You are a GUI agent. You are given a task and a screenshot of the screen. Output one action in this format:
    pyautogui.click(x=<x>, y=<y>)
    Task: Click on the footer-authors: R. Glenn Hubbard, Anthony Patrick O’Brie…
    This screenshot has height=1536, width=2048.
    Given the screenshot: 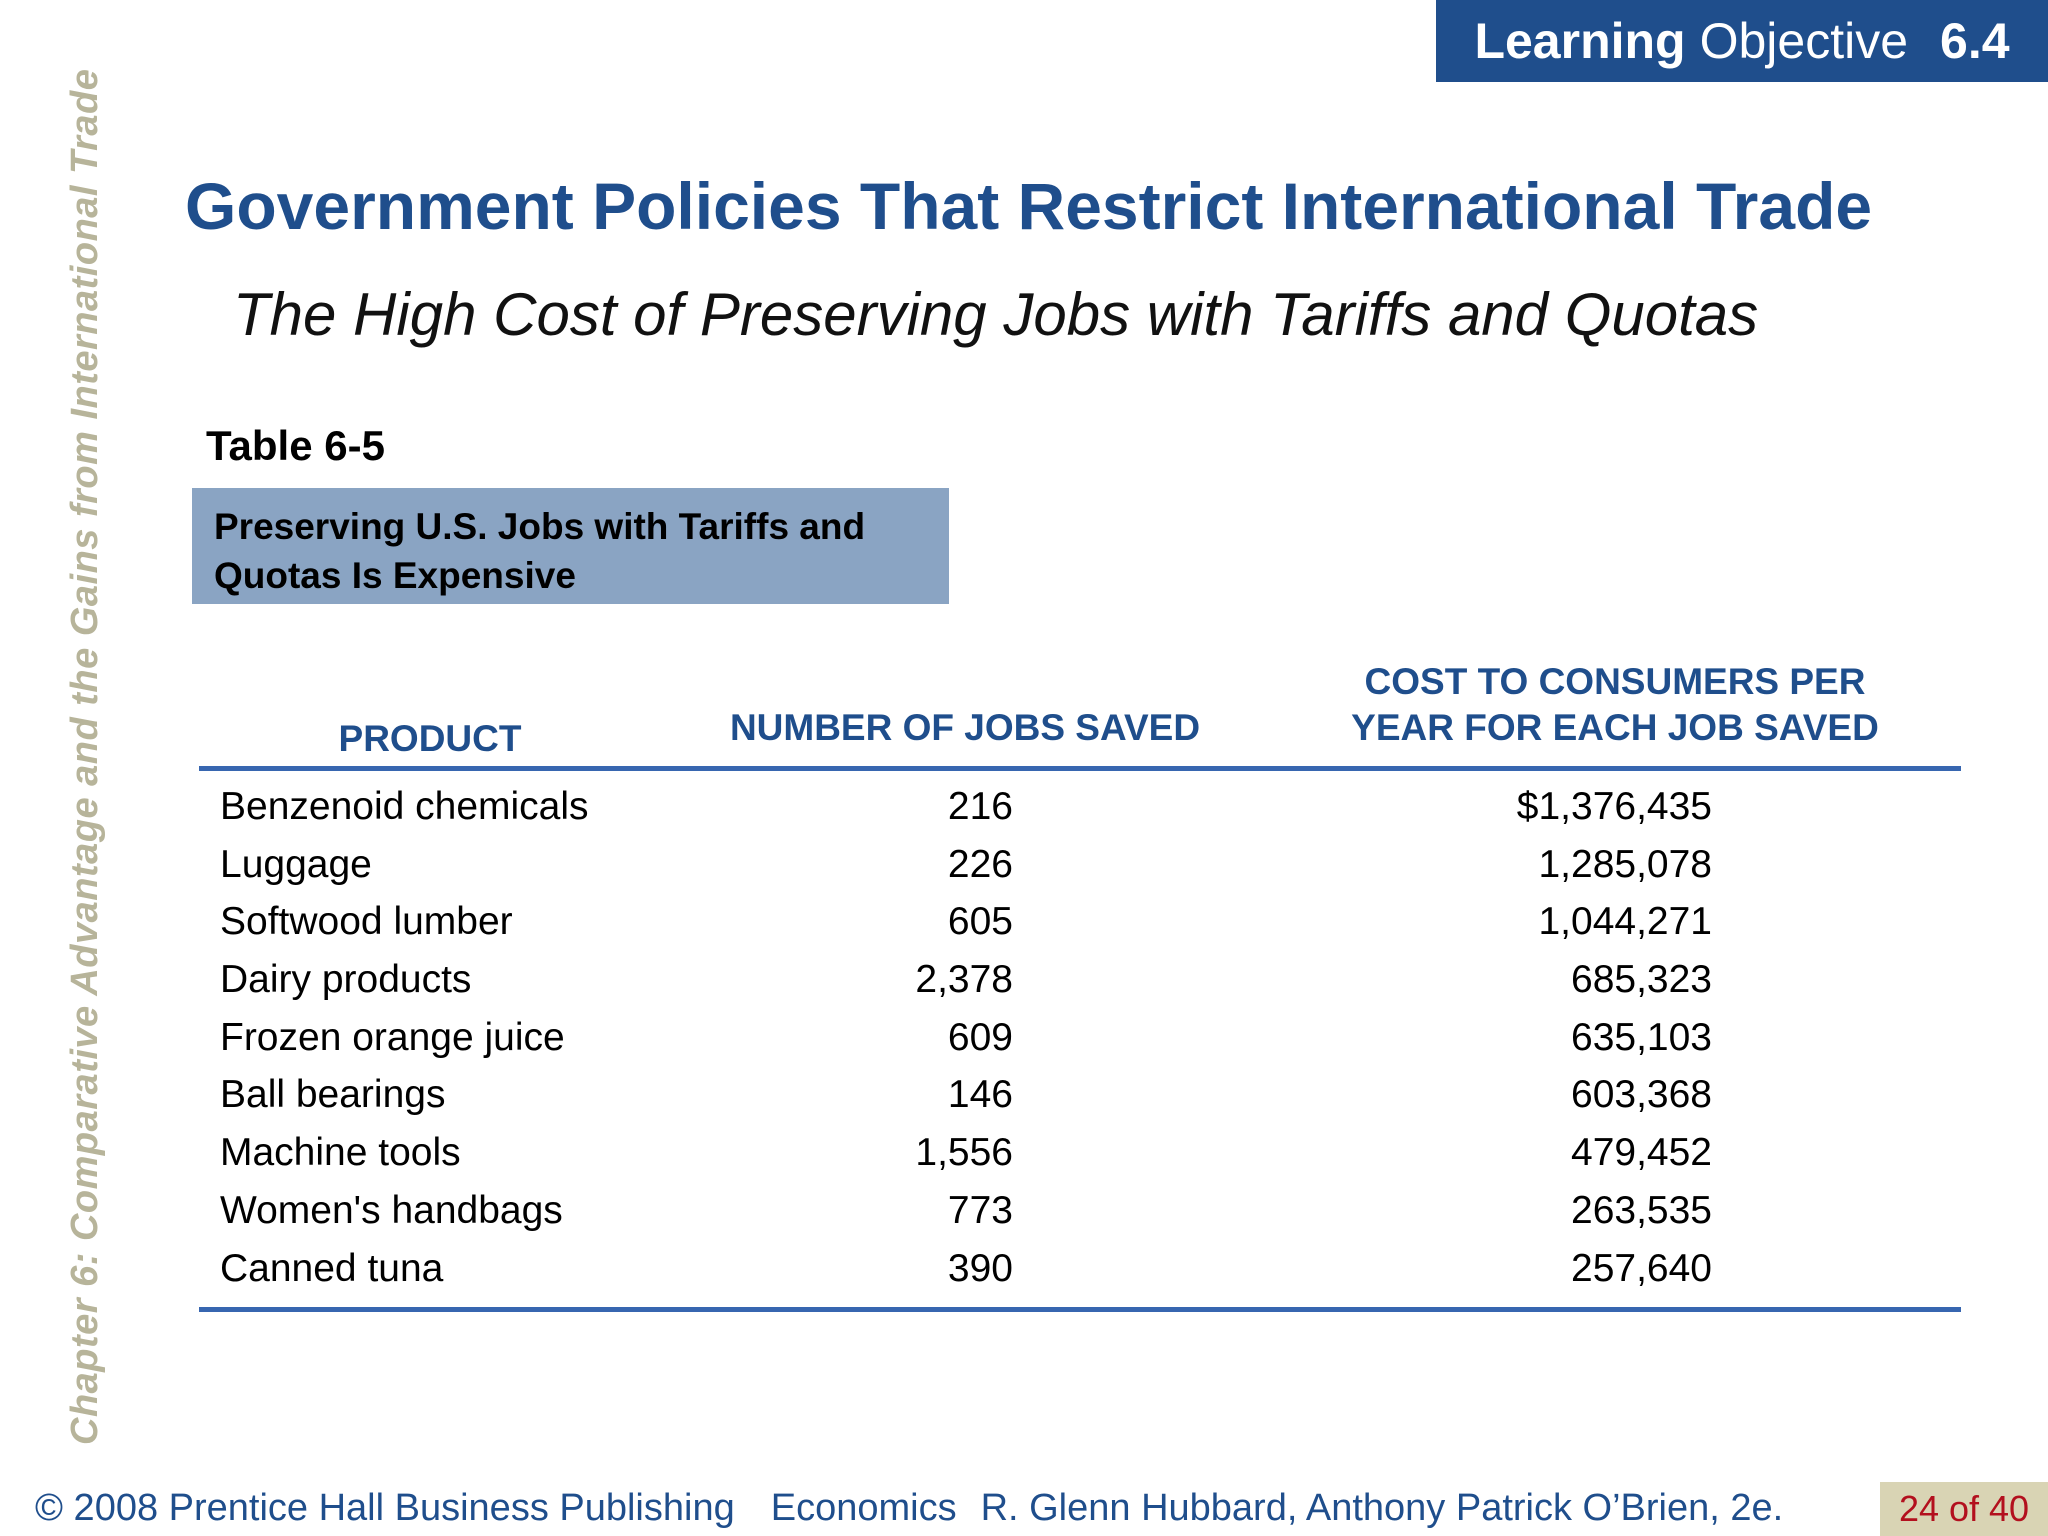 What is the action you would take?
    pyautogui.click(x=1382, y=1508)
    